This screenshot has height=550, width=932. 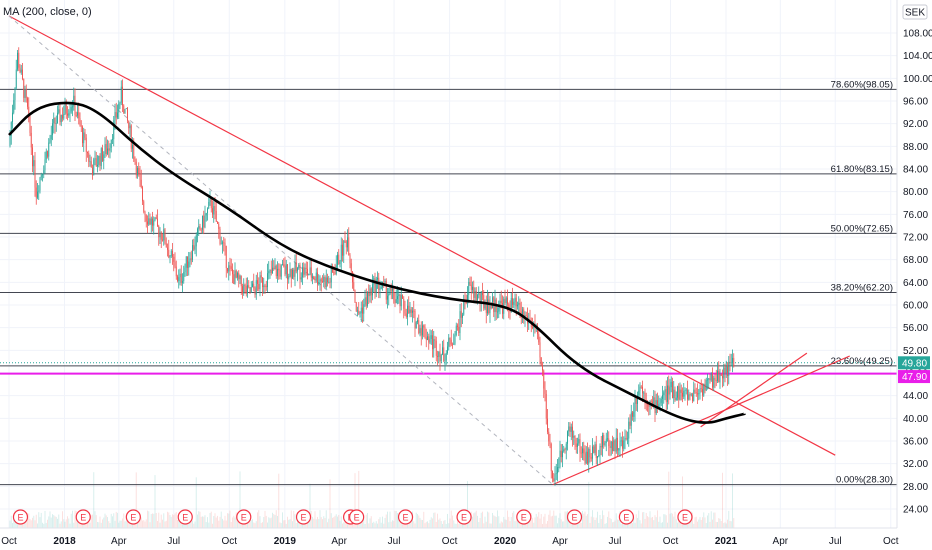 What do you see at coordinates (466, 539) in the screenshot?
I see `time-axis` at bounding box center [466, 539].